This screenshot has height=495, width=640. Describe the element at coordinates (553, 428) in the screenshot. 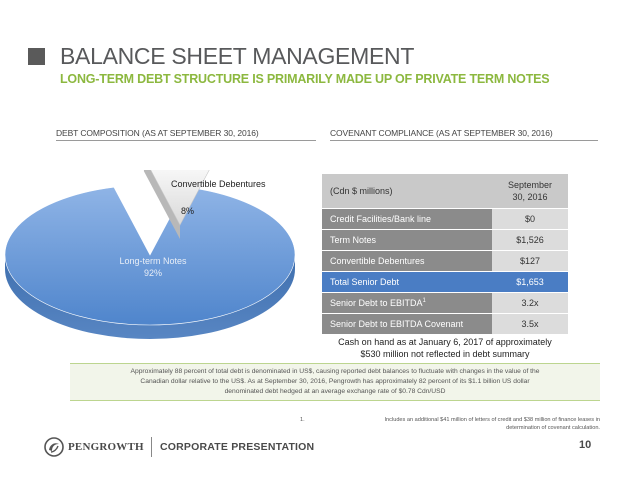

I see `footnote-line2: determination of covenant calculation.` at that location.